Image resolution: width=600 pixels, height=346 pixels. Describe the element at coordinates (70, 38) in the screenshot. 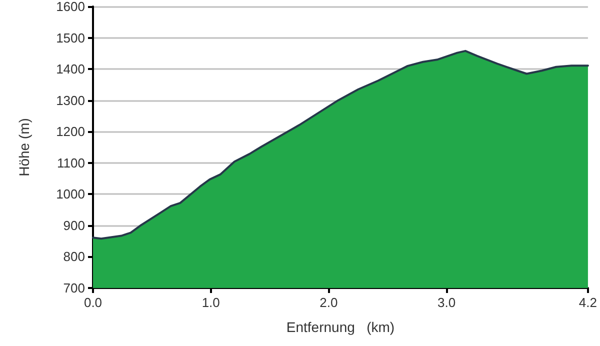

I see `y-tick-label: 1500` at that location.